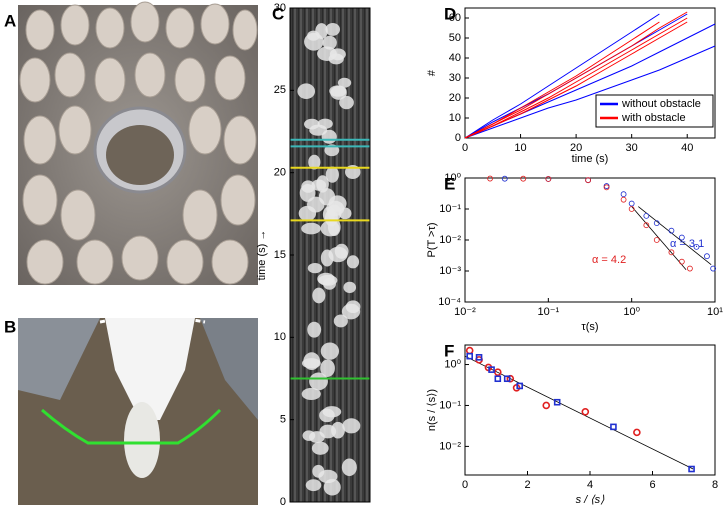  What do you see at coordinates (450, 209) in the screenshot?
I see `y-tick-label: 10⁻¹` at bounding box center [450, 209].